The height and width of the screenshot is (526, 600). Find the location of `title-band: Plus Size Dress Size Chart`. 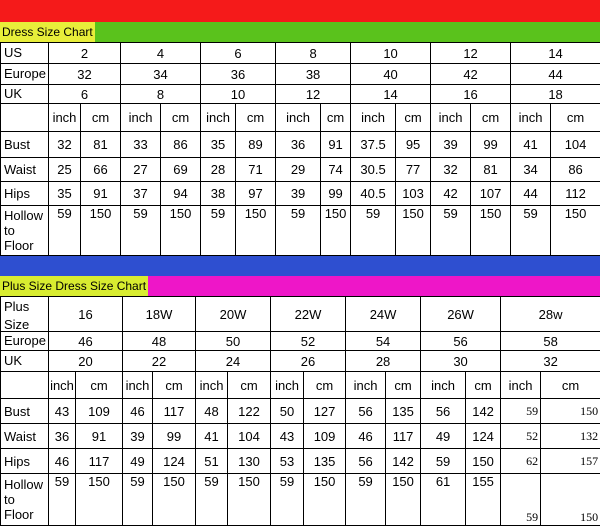

title-band: Plus Size Dress Size Chart is located at coordinates (300, 286).